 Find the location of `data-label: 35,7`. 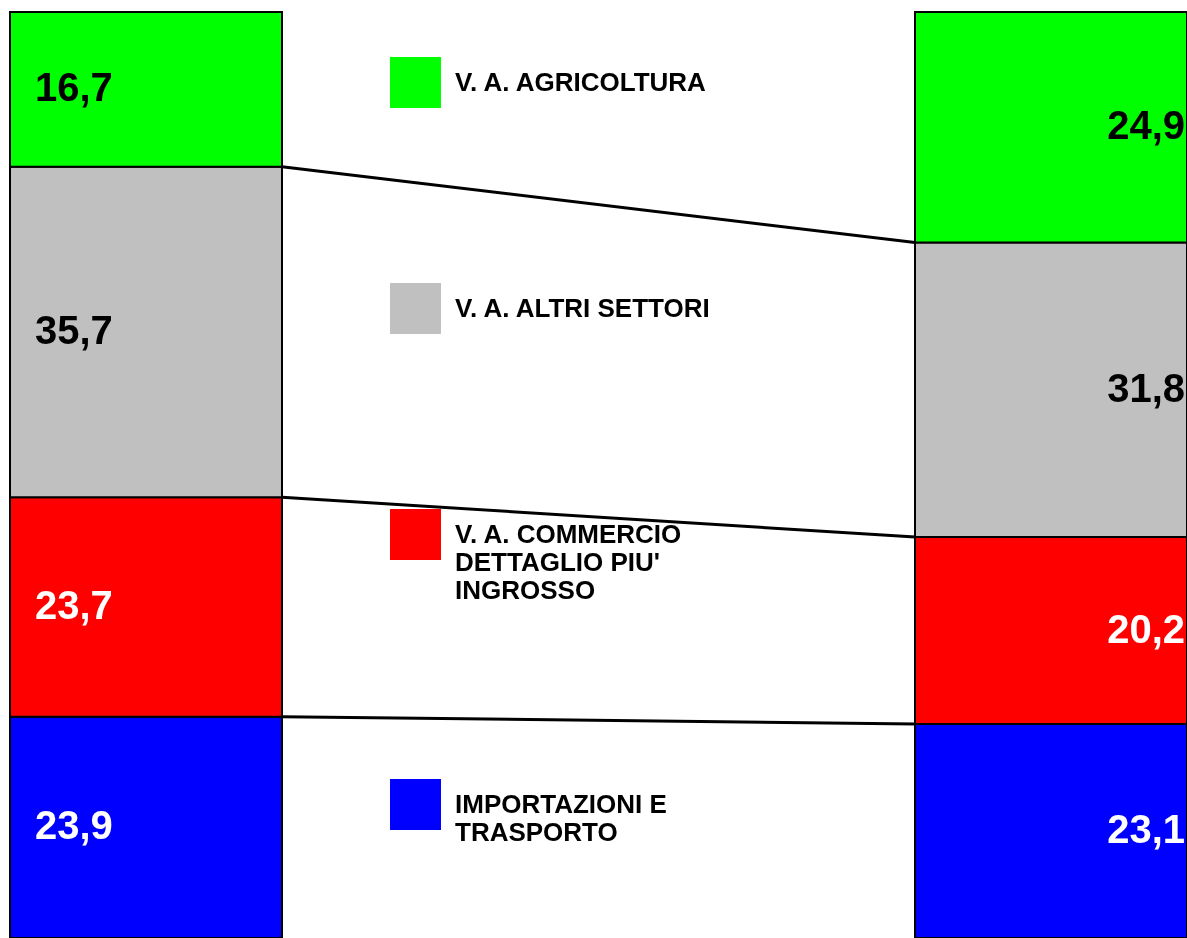

data-label: 35,7 is located at coordinates (74, 329).